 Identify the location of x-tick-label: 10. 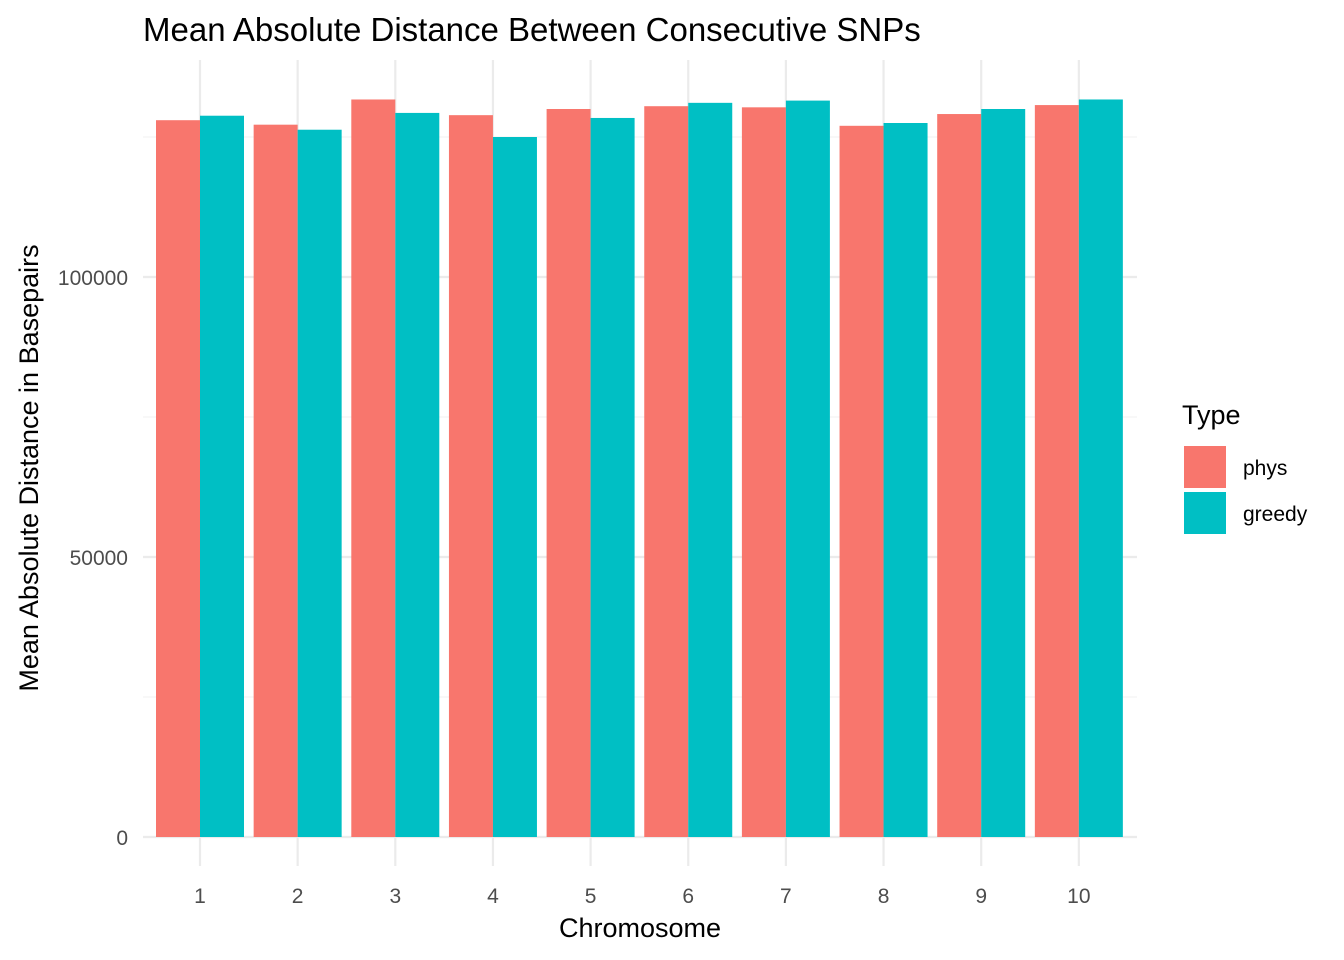
(1078, 896).